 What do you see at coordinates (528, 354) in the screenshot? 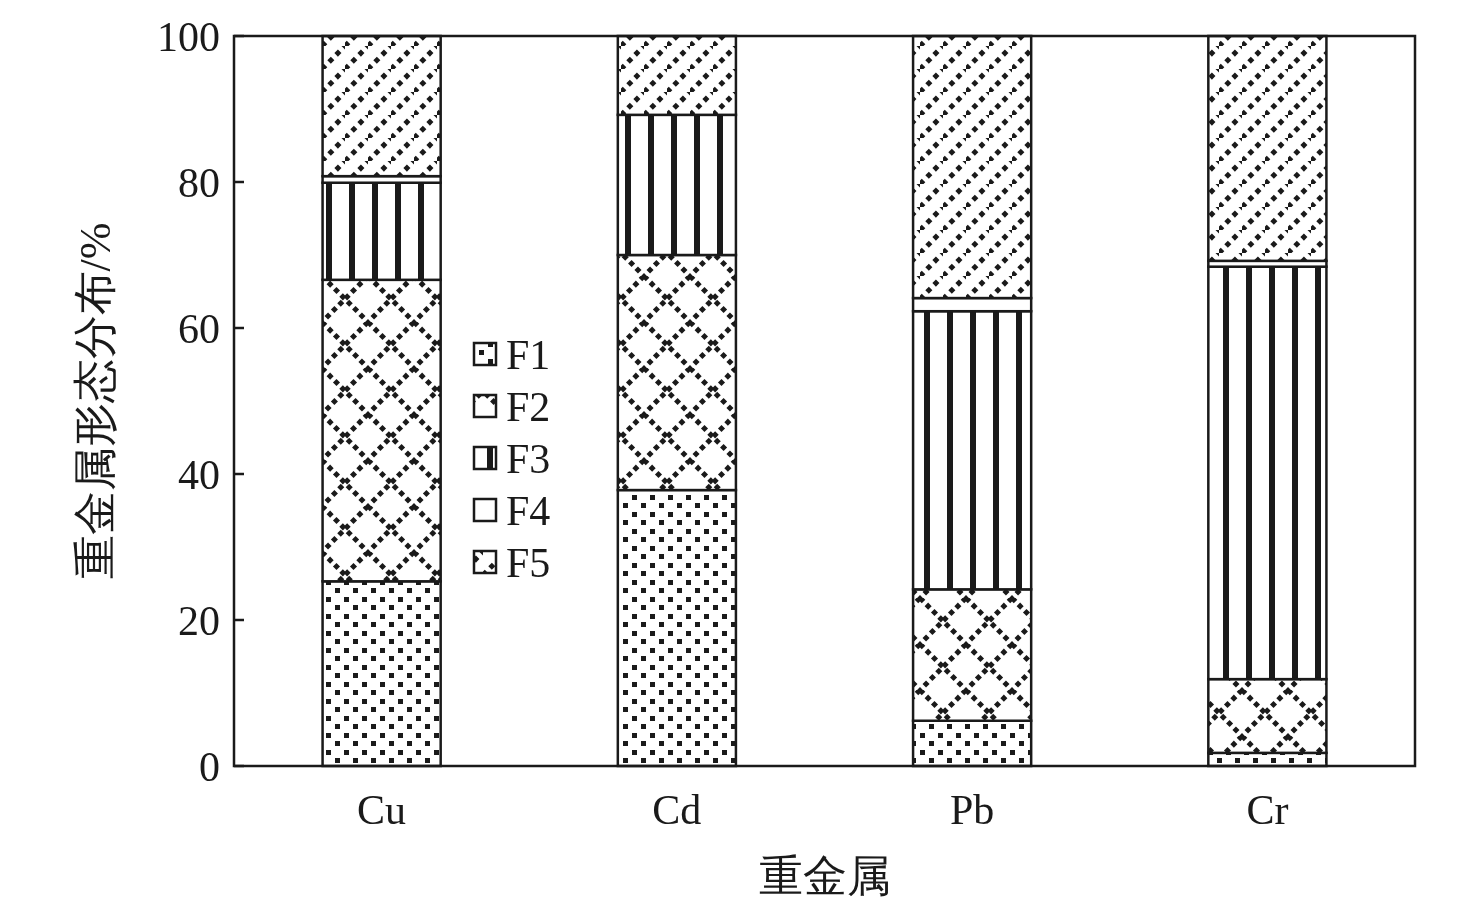
I see `legend-label: F1` at bounding box center [528, 354].